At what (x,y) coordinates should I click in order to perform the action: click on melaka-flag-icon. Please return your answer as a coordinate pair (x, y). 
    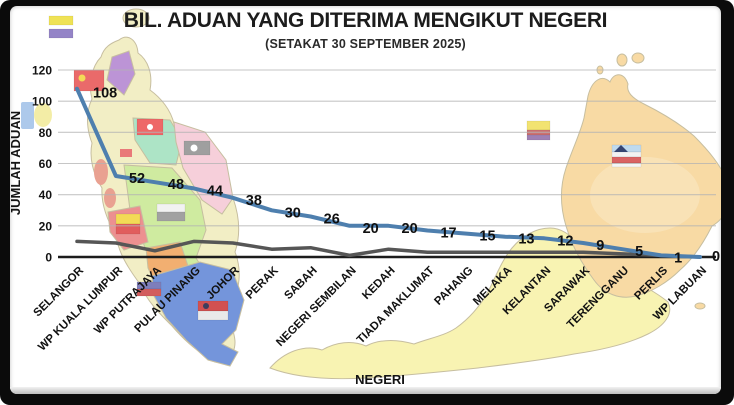
    Looking at the image, I should click on (149, 289).